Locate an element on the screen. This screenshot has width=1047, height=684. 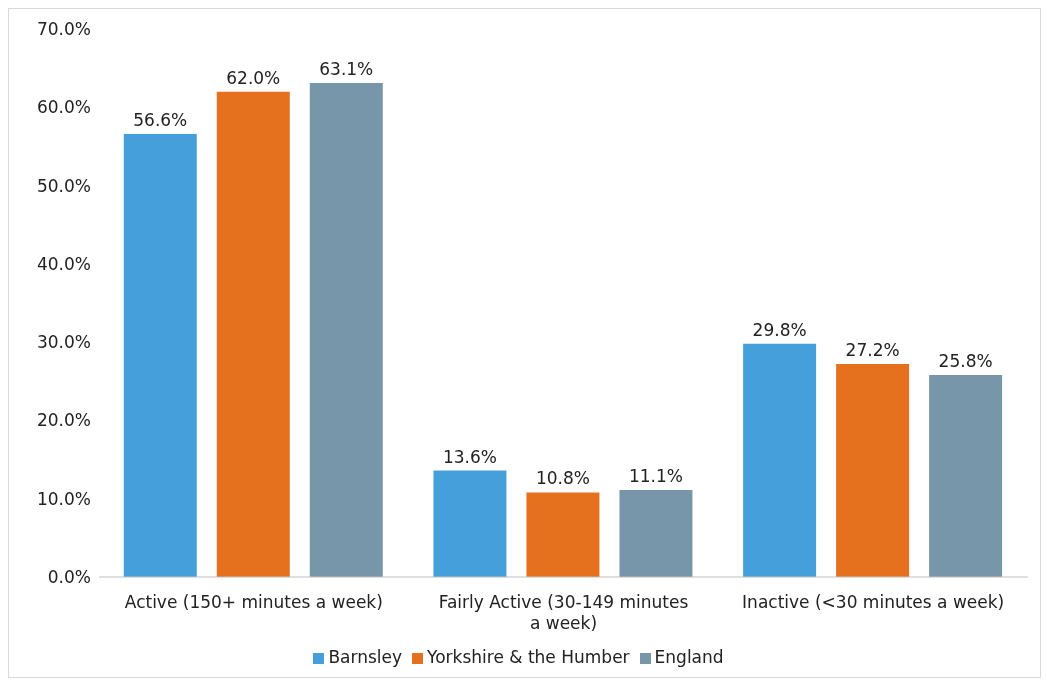
x-tick-label: Fairly Active (30-149 minutes a week) is located at coordinates (563, 612).